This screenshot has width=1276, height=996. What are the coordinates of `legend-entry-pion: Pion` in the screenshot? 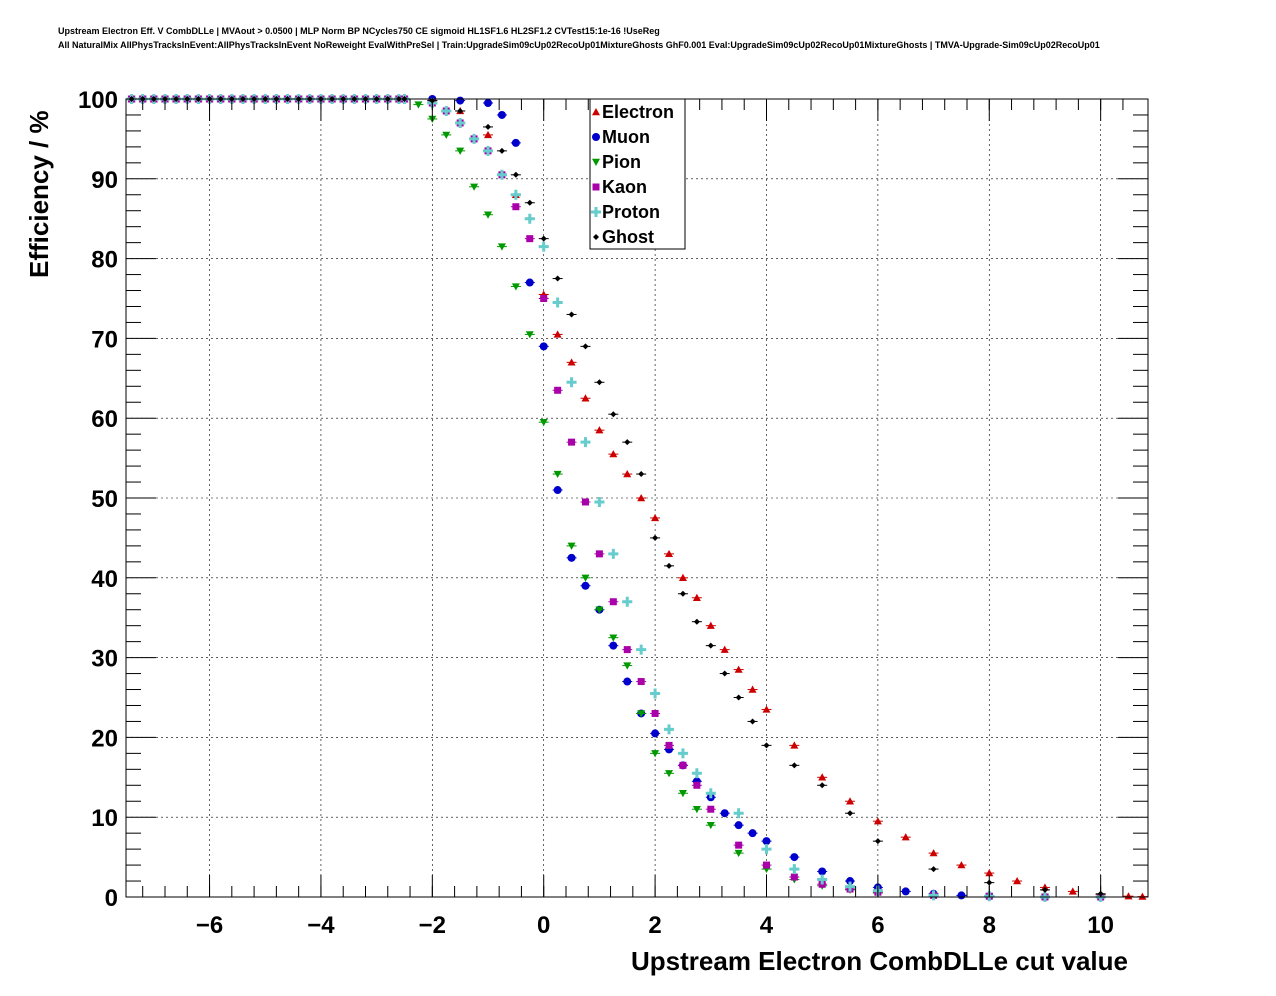 It's located at (616, 162).